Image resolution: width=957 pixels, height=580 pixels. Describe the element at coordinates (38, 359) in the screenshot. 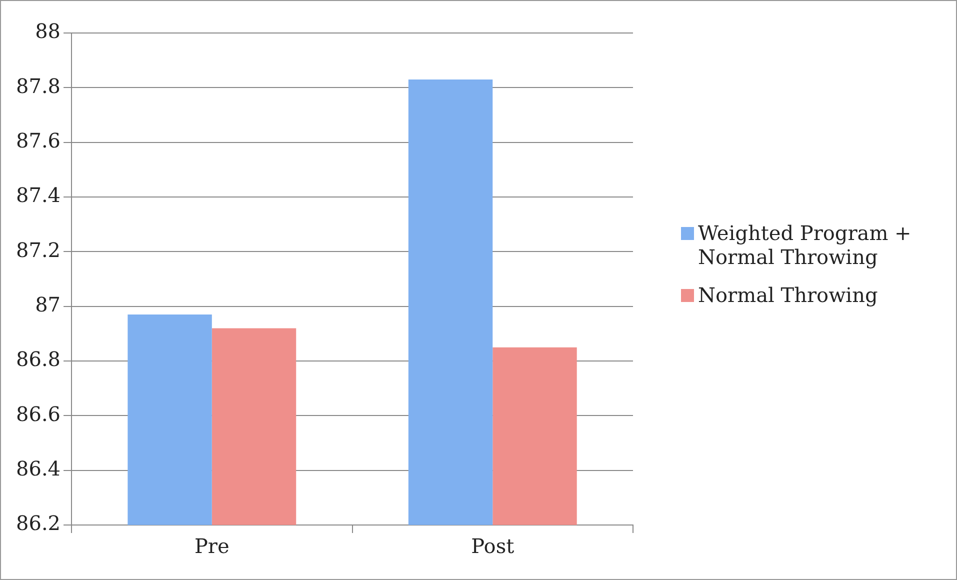

I see `y-tick-label: 86.8` at that location.